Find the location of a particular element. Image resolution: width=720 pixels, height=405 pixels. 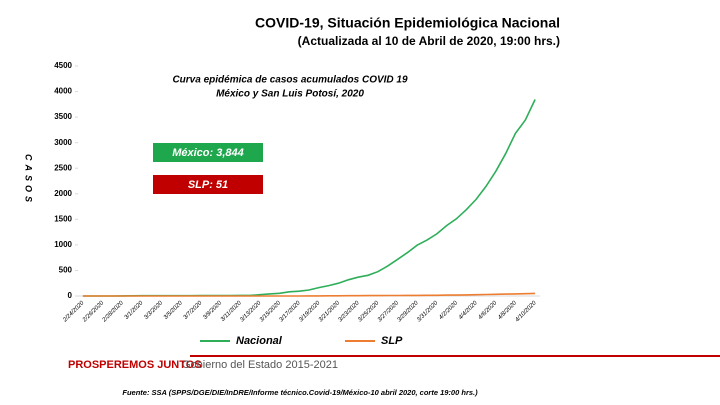

annotation-text: México: 3,844 is located at coordinates (208, 153).